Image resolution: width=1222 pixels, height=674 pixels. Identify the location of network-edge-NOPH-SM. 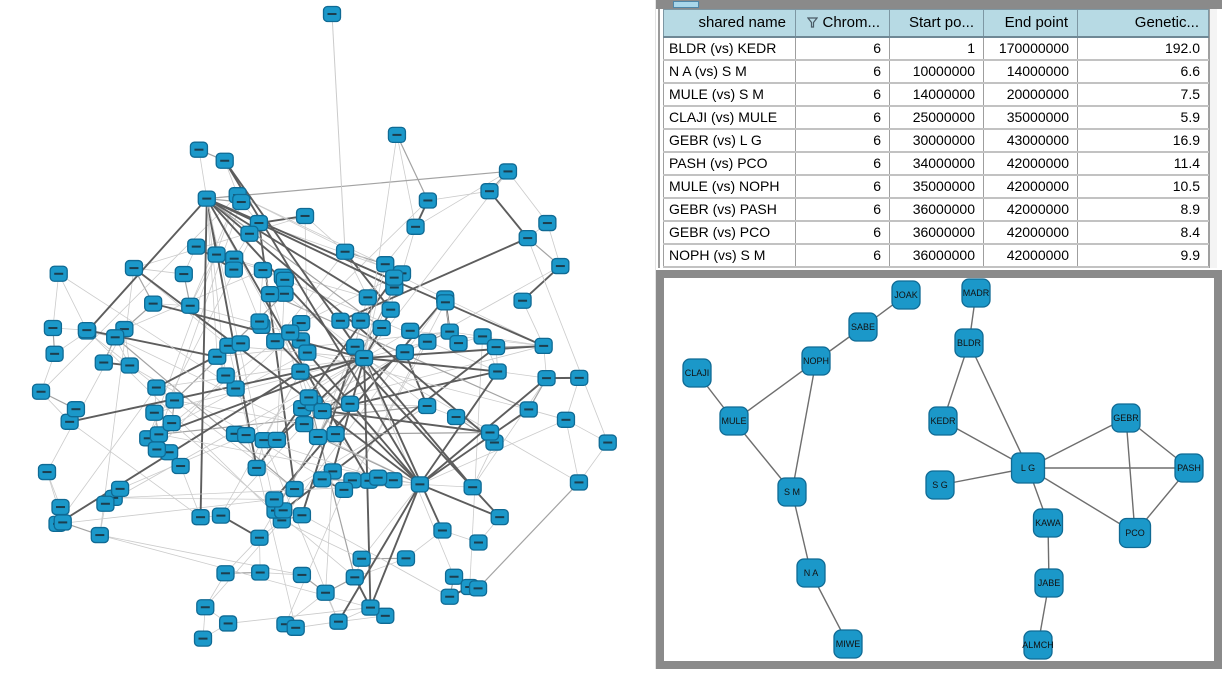
(804, 426).